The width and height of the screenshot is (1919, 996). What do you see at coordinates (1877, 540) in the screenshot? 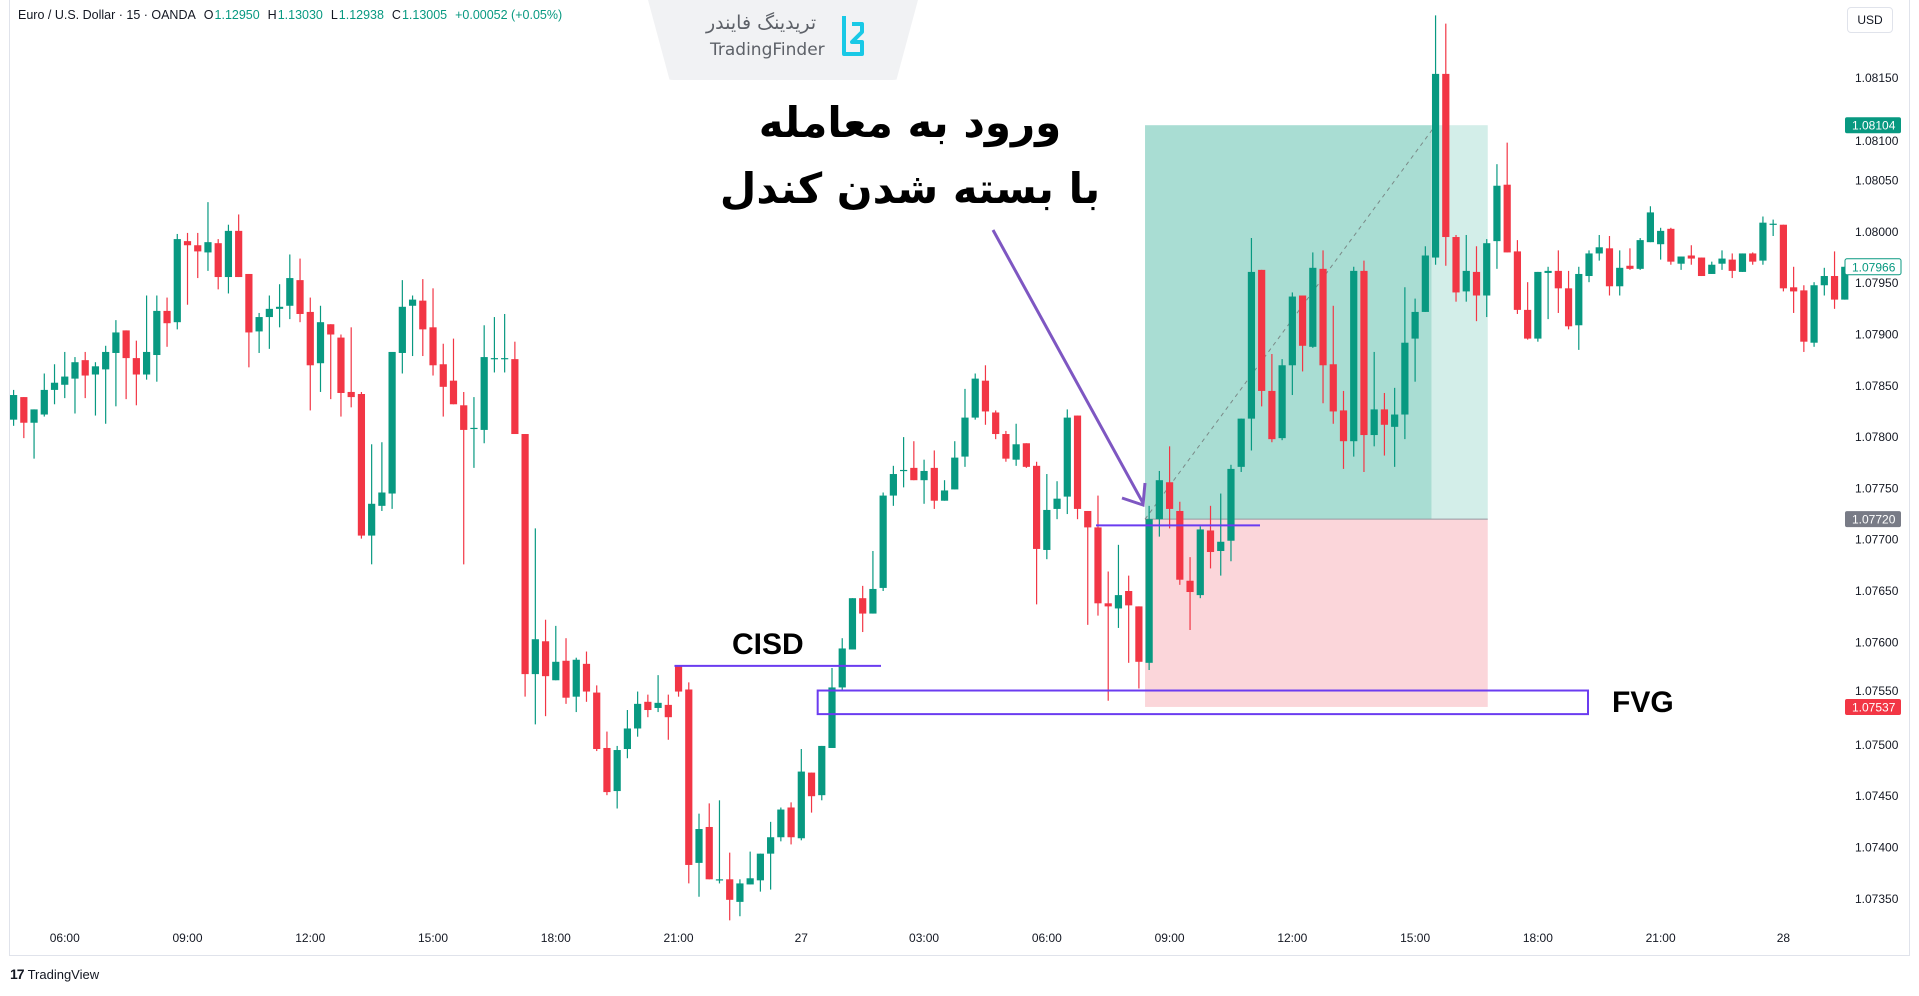
I see `price-tick: 1.07700` at bounding box center [1877, 540].